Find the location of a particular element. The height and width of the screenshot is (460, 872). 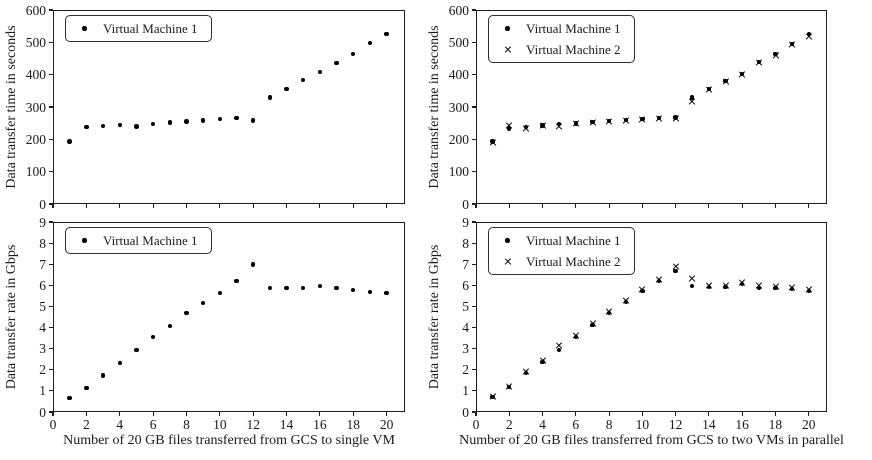

y-tick-label: 600 is located at coordinates (35, 10).